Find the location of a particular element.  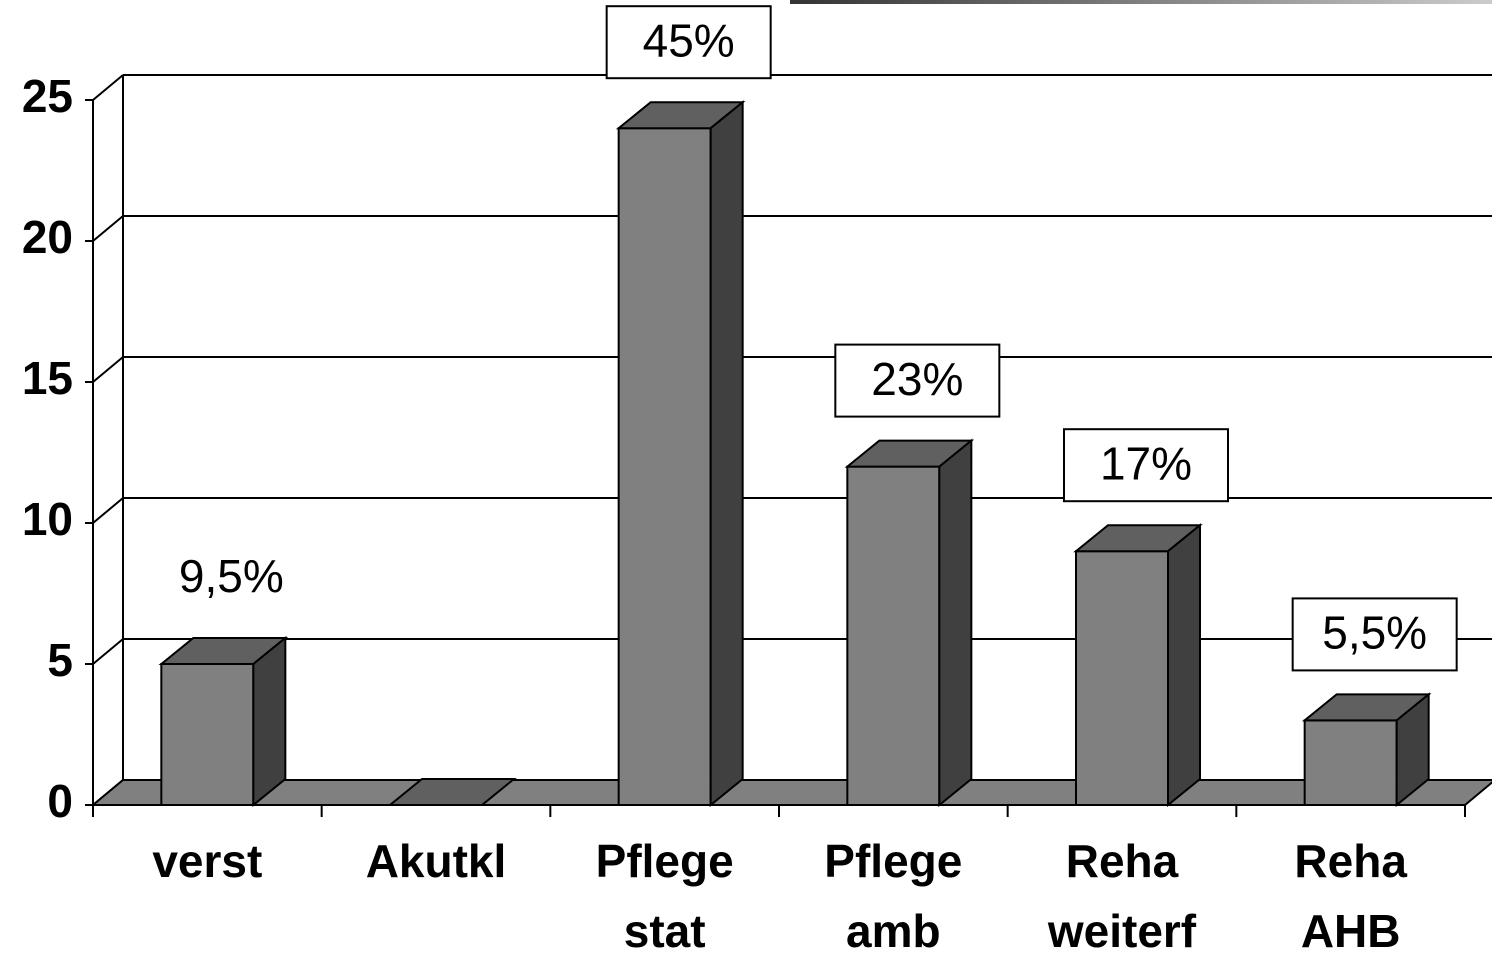

floor is located at coordinates (791, 792).